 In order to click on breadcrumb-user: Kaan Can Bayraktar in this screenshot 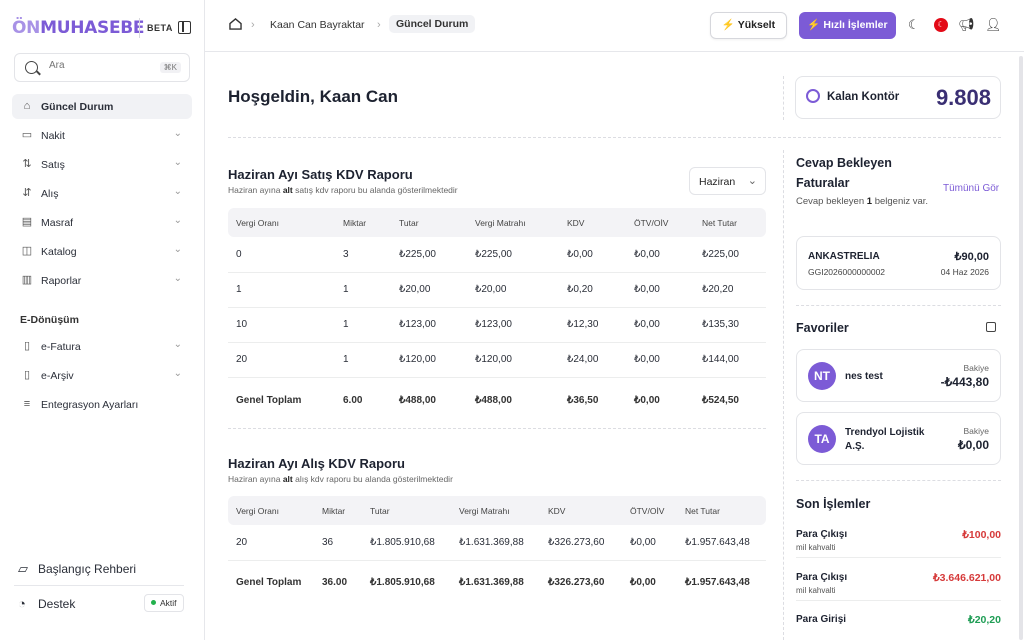, I will do `click(317, 25)`.